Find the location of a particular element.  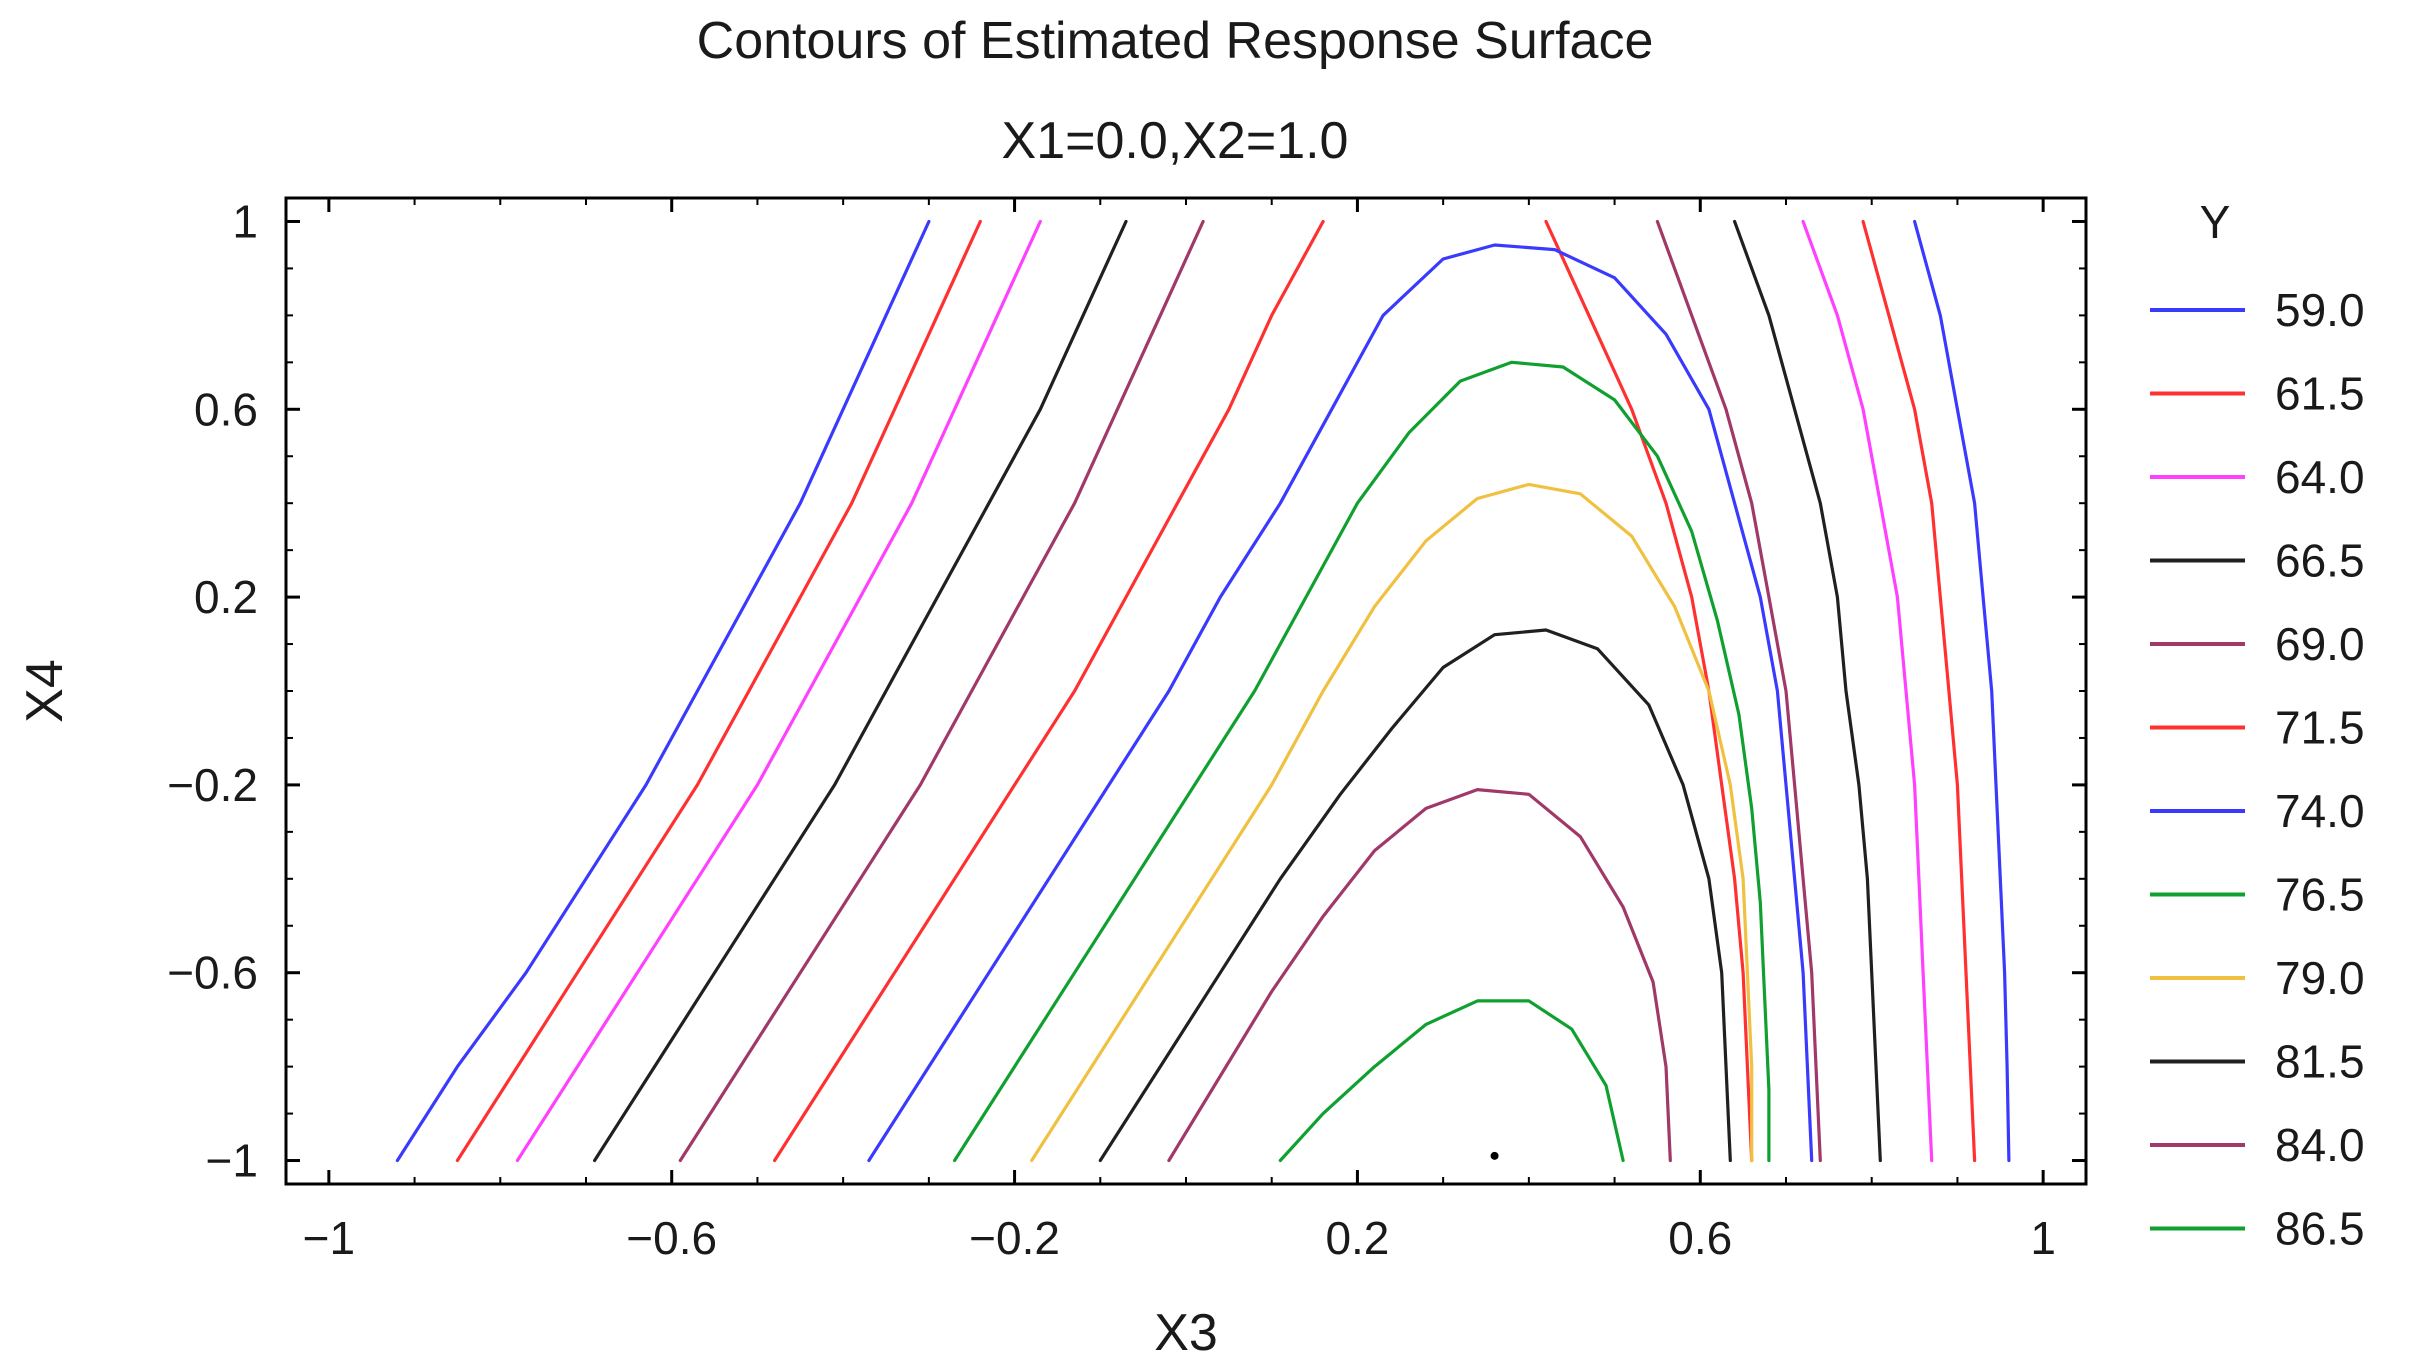

legend-label: 74.0 is located at coordinates (2320, 811).